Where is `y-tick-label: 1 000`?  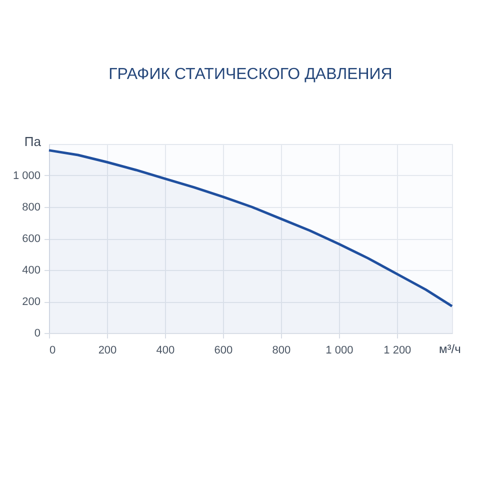 y-tick-label: 1 000 is located at coordinates (26, 176).